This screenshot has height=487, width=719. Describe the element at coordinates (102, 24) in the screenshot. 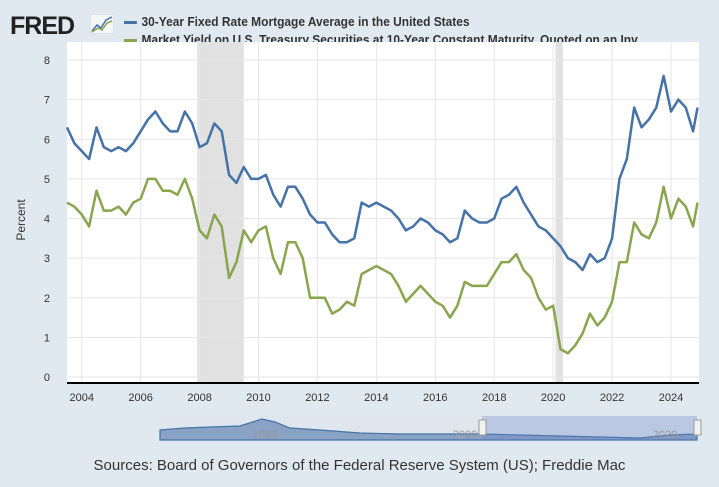

I see `chart-line-icon` at that location.